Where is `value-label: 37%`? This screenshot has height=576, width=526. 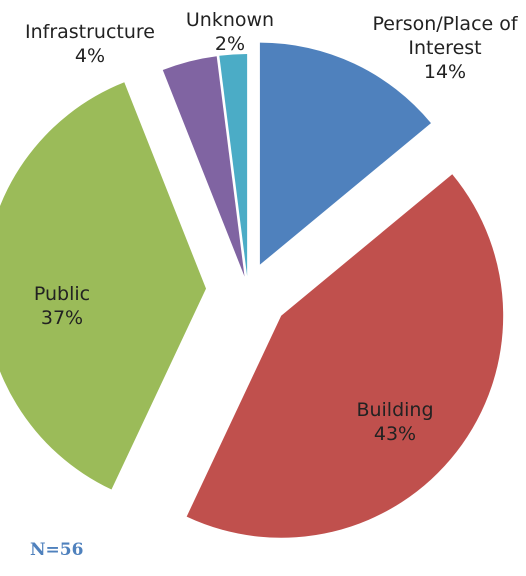 value-label: 37% is located at coordinates (62, 318).